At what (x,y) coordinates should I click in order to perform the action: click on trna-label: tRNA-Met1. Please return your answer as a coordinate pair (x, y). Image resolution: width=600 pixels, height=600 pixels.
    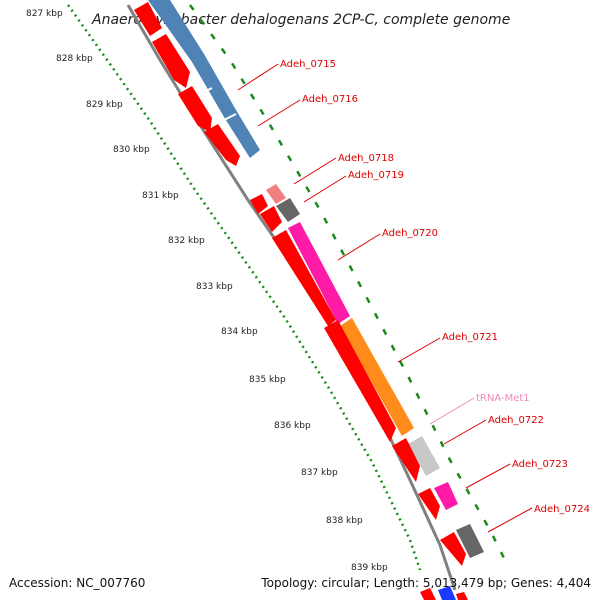
    Looking at the image, I should click on (503, 398).